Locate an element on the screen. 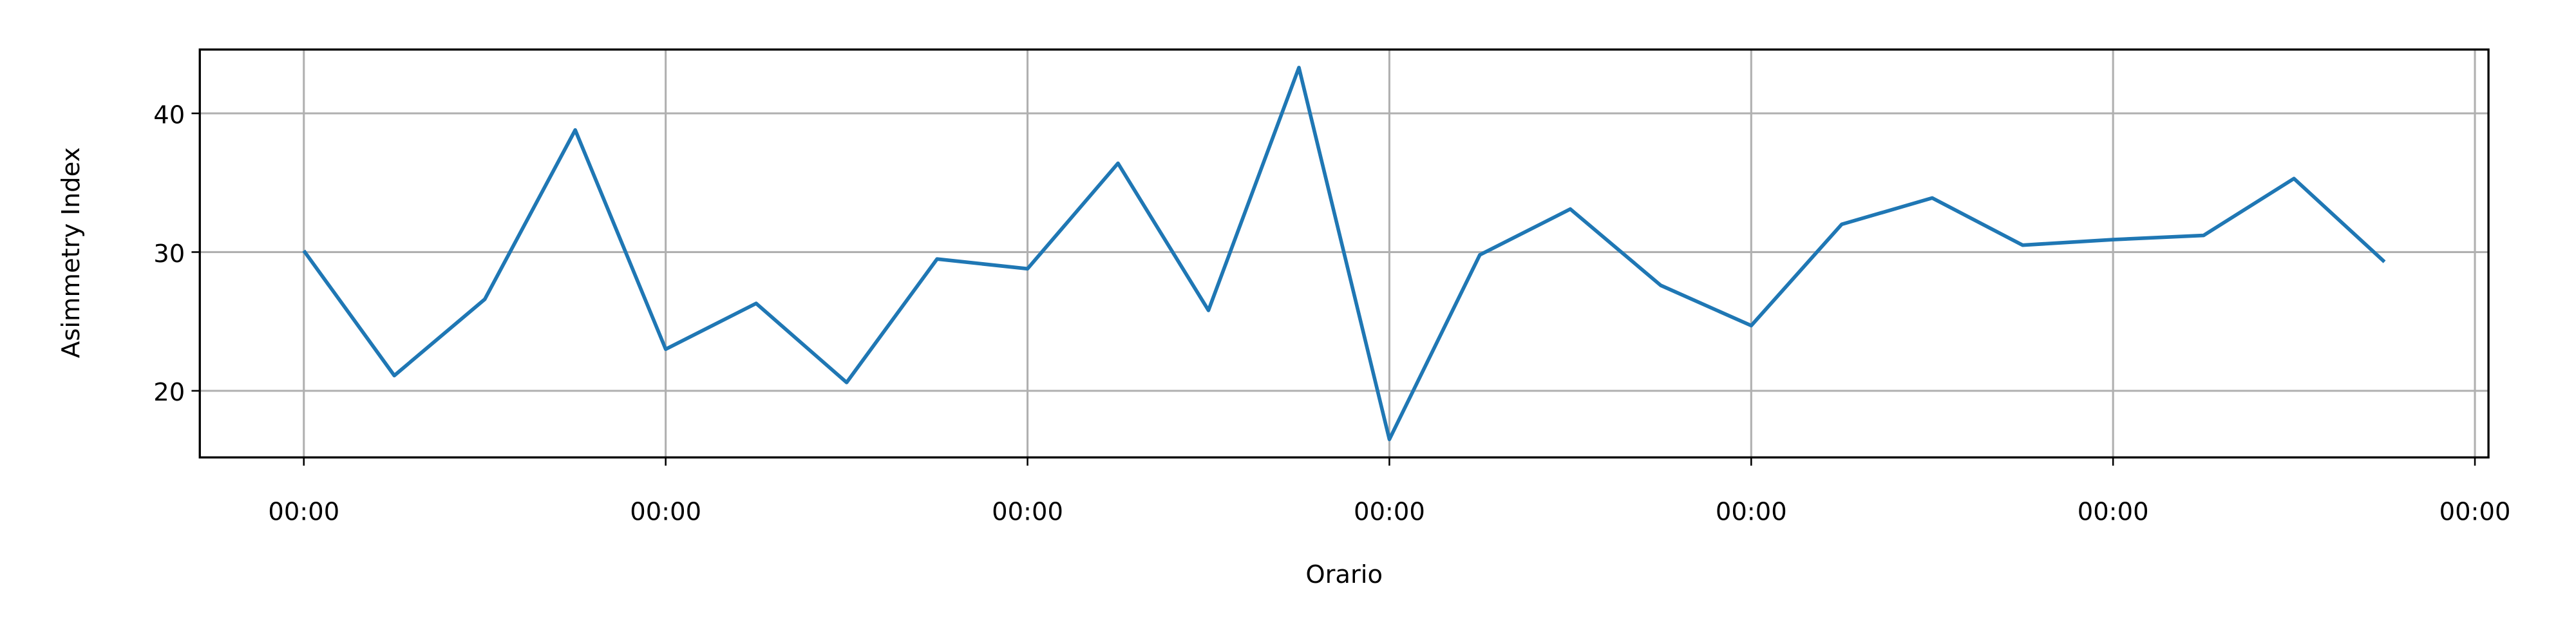  x-axis-label: Orario is located at coordinates (1344, 574).